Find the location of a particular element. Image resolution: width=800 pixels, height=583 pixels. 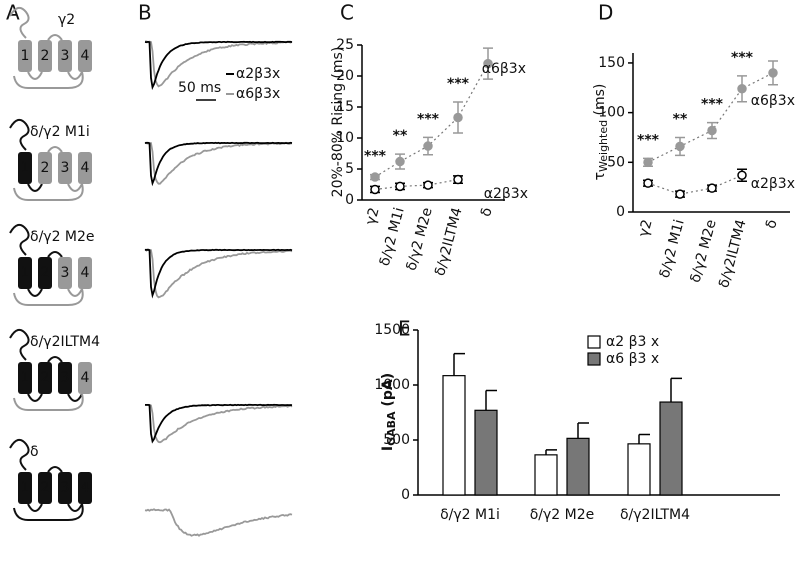

panel-label: C is located at coordinates (347, 13).